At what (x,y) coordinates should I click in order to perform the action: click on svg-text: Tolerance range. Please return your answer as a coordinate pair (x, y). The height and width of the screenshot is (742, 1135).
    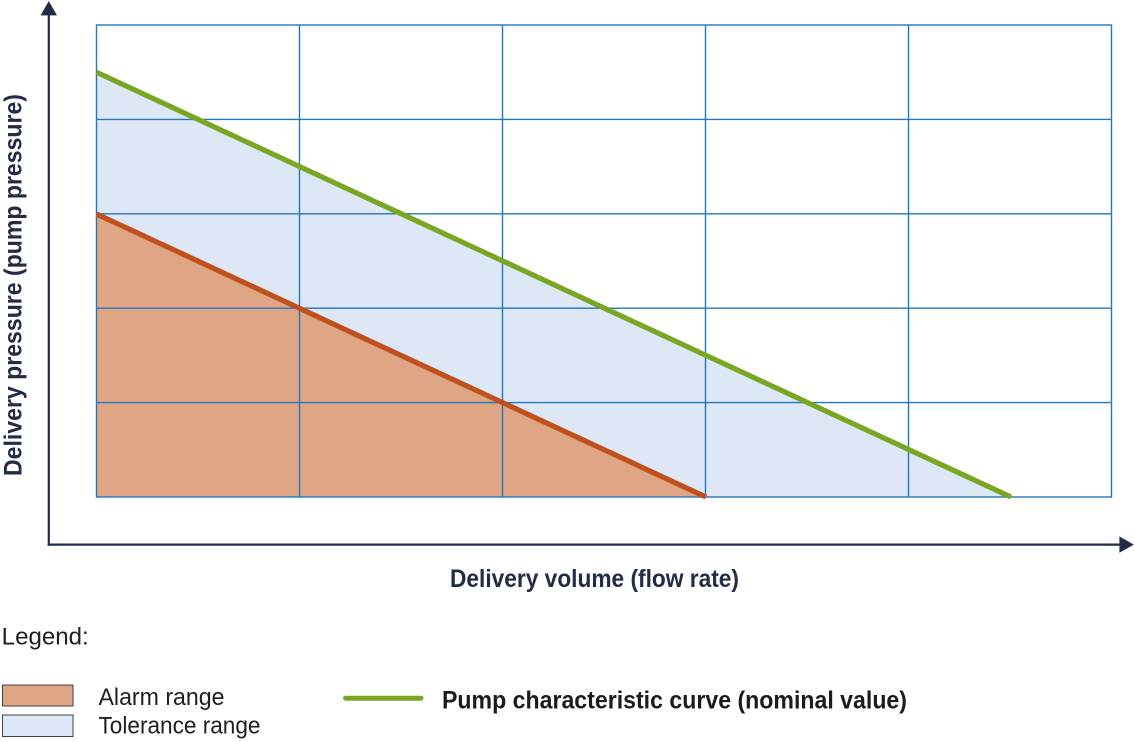
    Looking at the image, I should click on (180, 726).